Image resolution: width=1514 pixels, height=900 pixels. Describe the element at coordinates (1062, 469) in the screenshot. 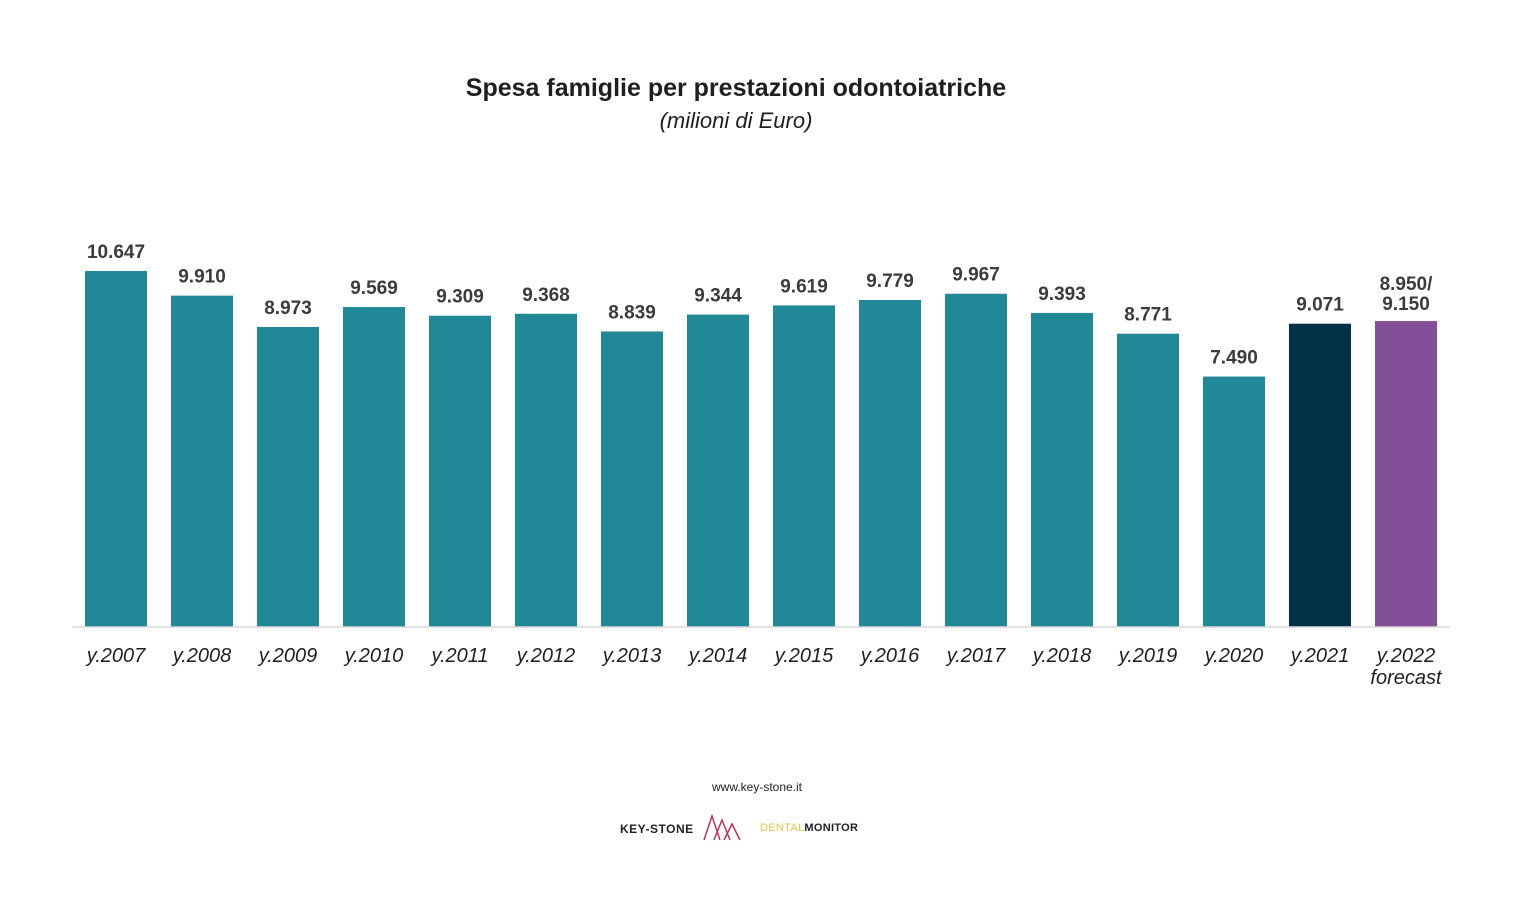

I see `bar-y.2018` at that location.